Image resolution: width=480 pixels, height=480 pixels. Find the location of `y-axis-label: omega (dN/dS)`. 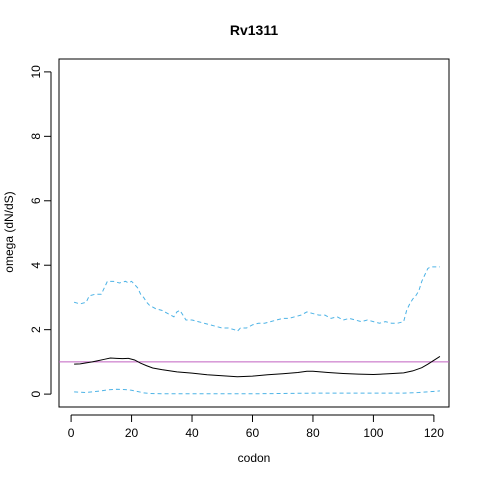

y-axis-label: omega (dN/dS) is located at coordinates (9, 231).